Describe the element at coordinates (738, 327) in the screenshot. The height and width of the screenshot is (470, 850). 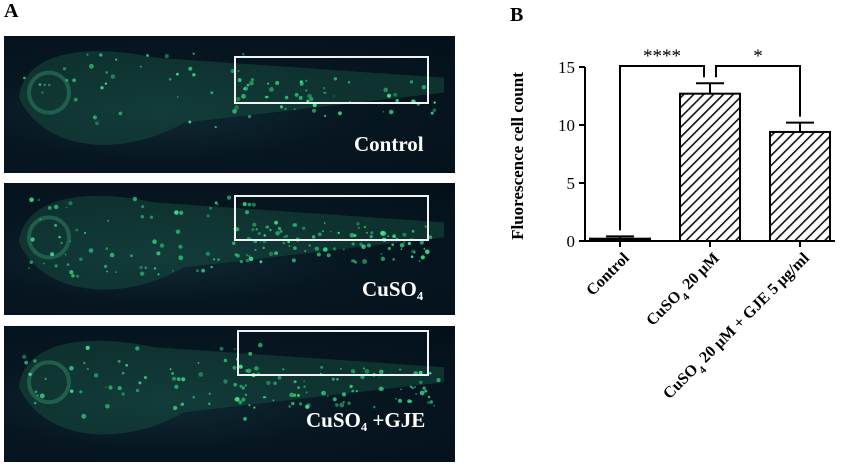
I see `x-tick-label: CuSO4 20 μM + GJE 5 μg/ml` at that location.